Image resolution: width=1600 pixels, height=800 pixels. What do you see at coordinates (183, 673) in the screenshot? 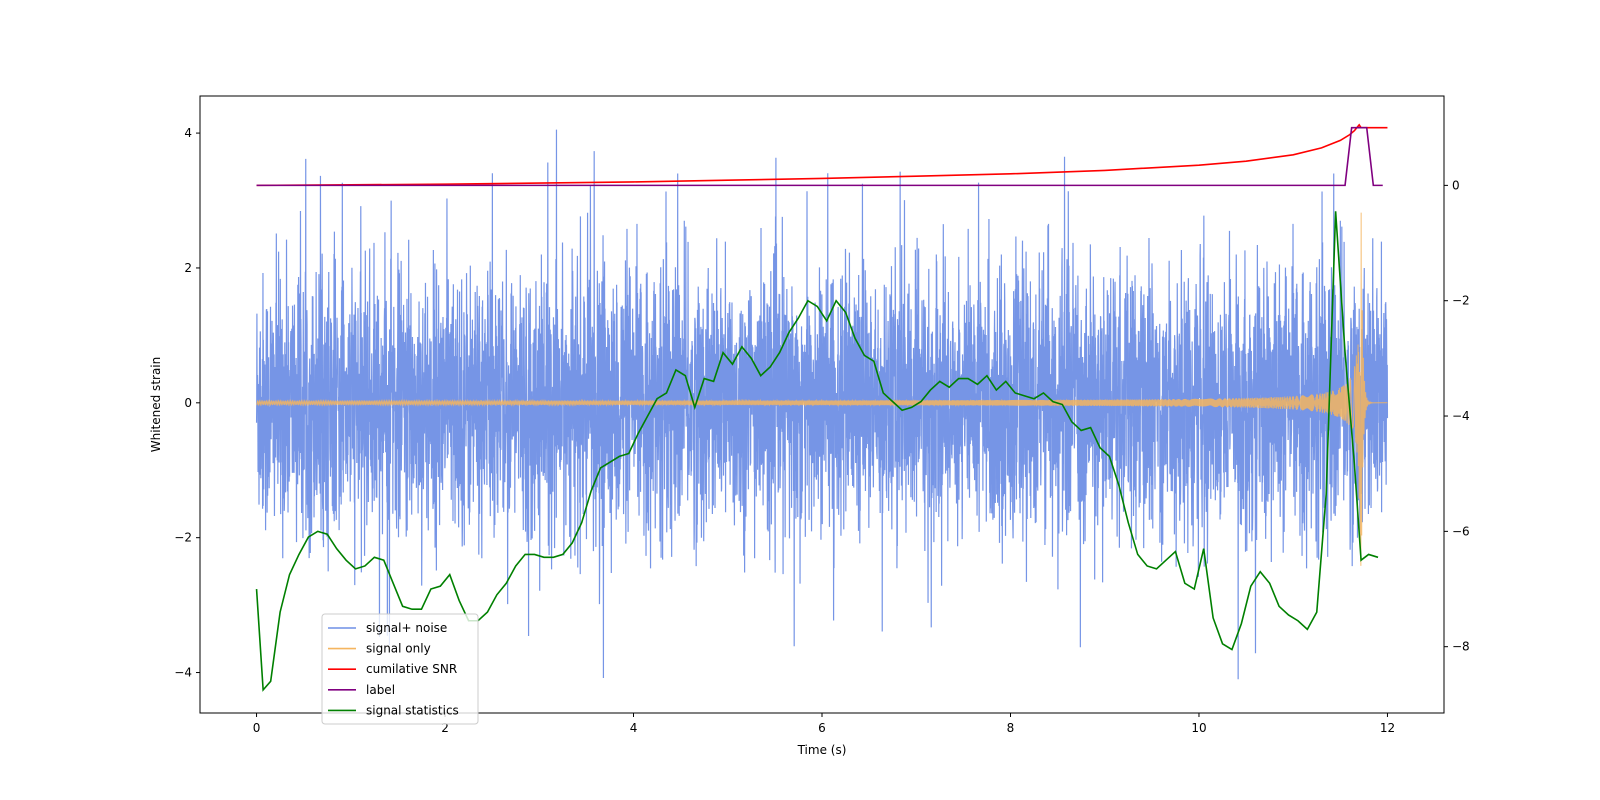
I see `y-tick-label: −4` at bounding box center [183, 673].